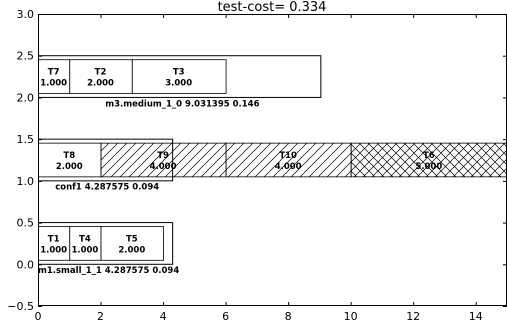  I want to click on y-tick-label: 1.5, so click(26, 139).